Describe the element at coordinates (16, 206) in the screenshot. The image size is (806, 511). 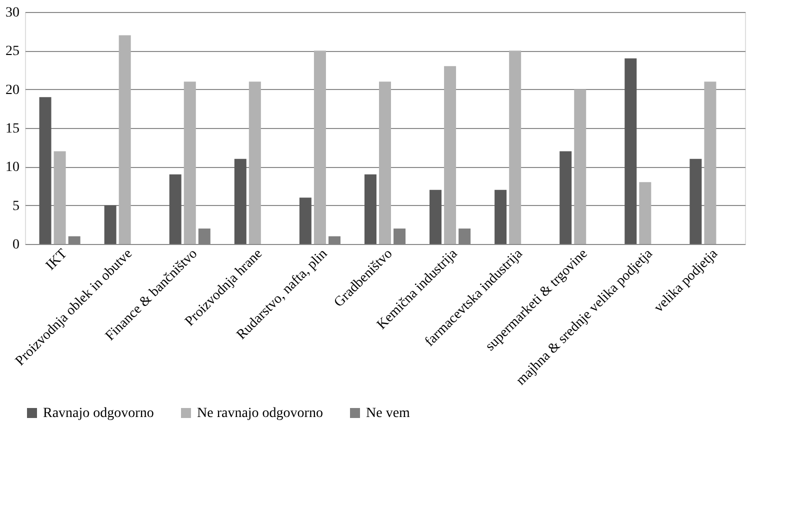
I see `y-tick-label: 5` at that location.